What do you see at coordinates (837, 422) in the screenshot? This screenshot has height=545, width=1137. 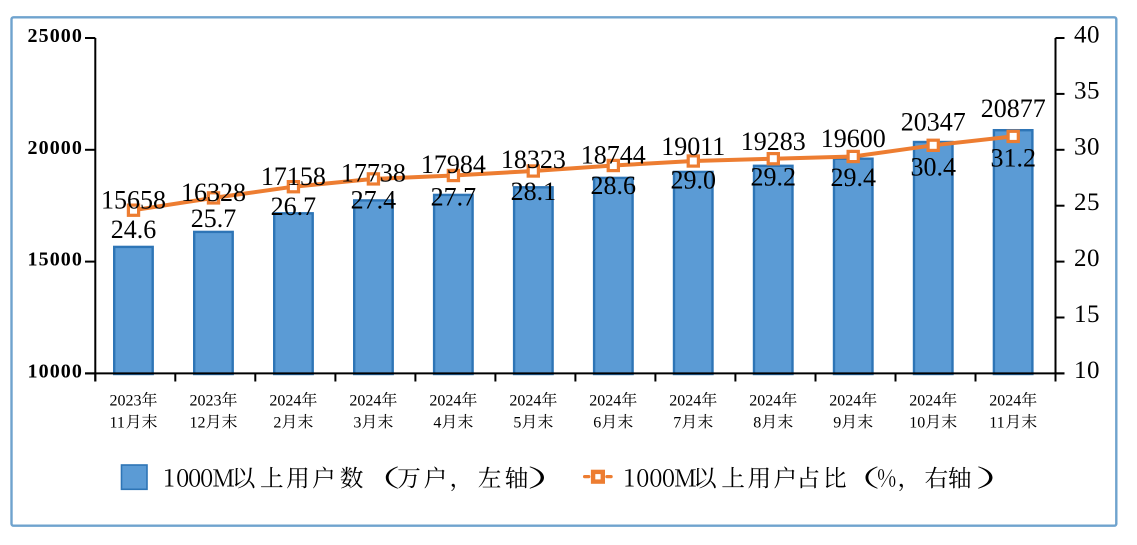 I see `svg-text: 9` at bounding box center [837, 422].